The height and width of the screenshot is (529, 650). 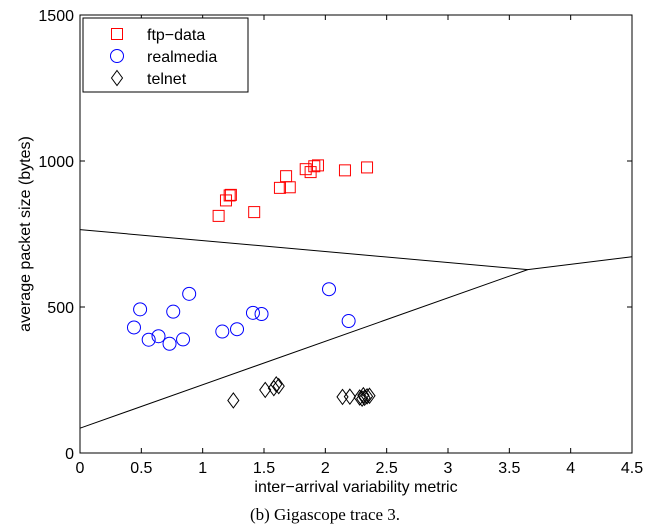 I want to click on x-tick-label: 4, so click(x=570, y=468).